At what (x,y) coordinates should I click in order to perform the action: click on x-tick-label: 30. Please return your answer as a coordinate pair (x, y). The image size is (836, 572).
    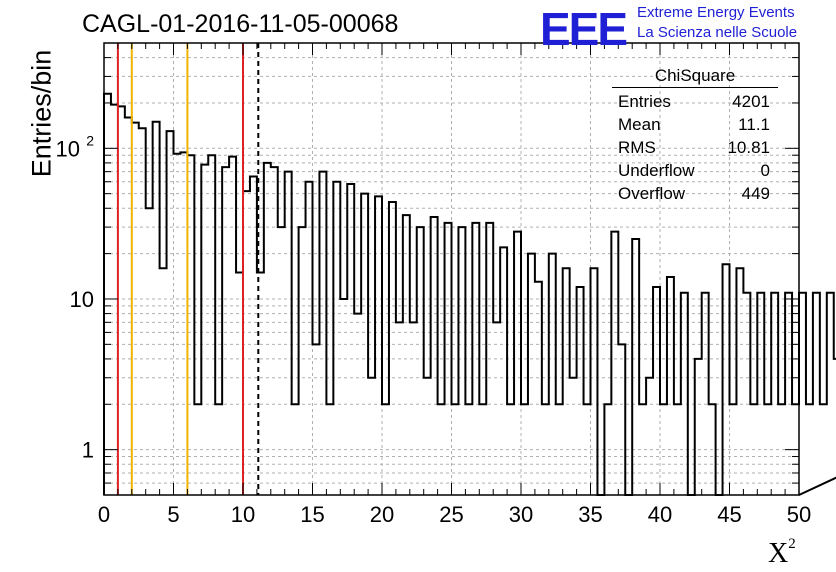
    Looking at the image, I should click on (521, 514).